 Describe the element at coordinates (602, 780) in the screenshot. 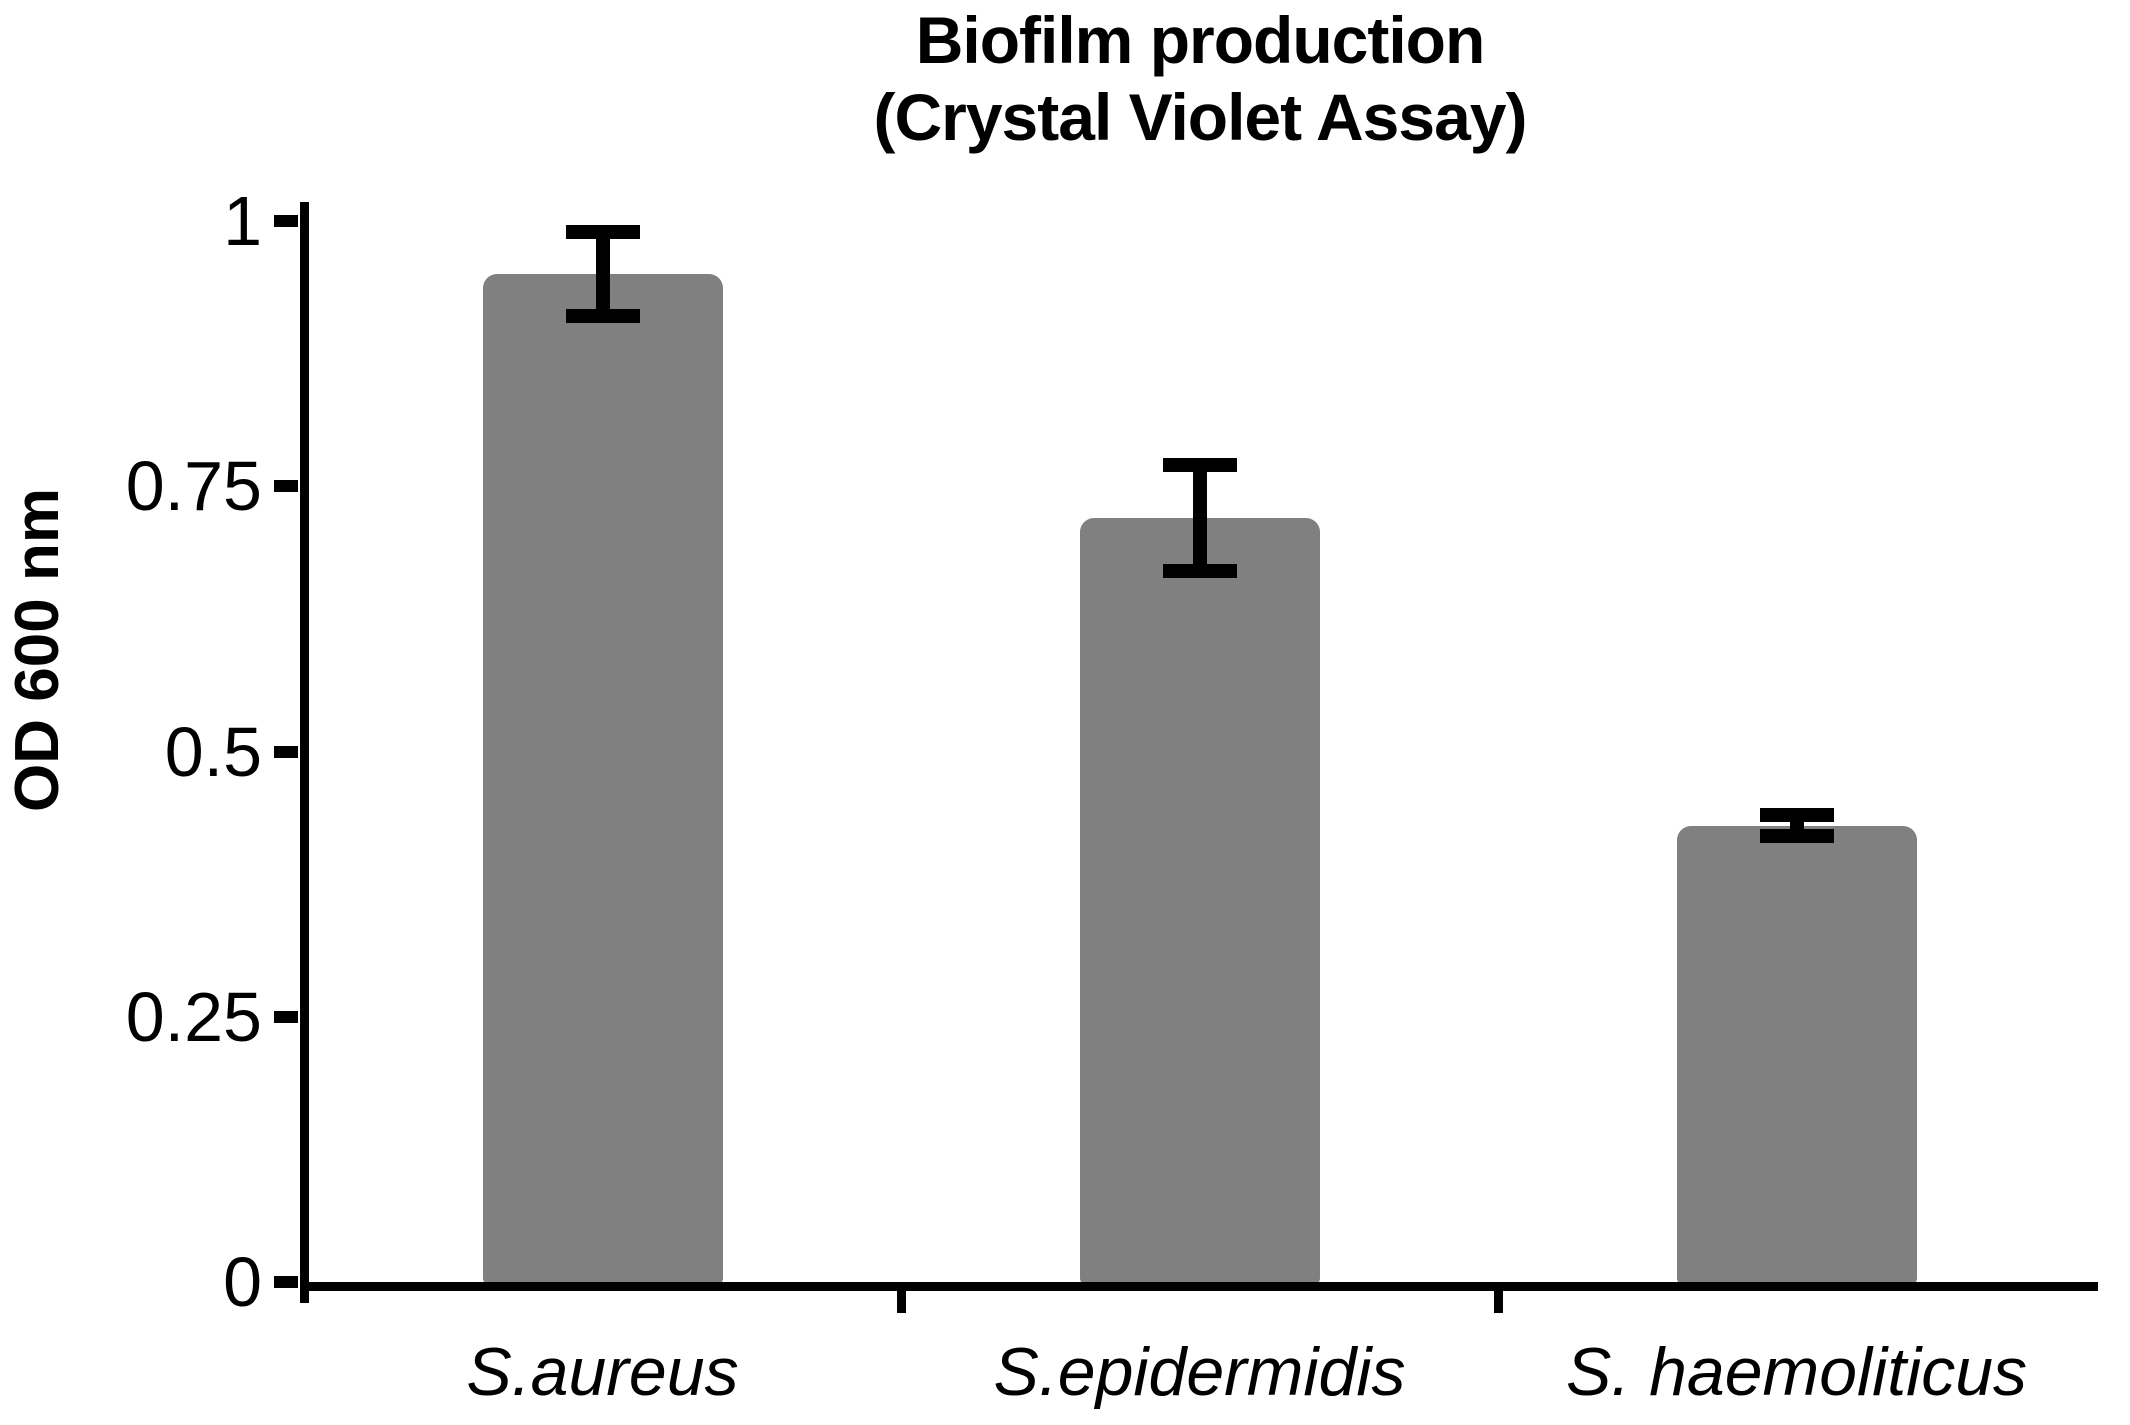

I see `bar-s-aureus` at that location.